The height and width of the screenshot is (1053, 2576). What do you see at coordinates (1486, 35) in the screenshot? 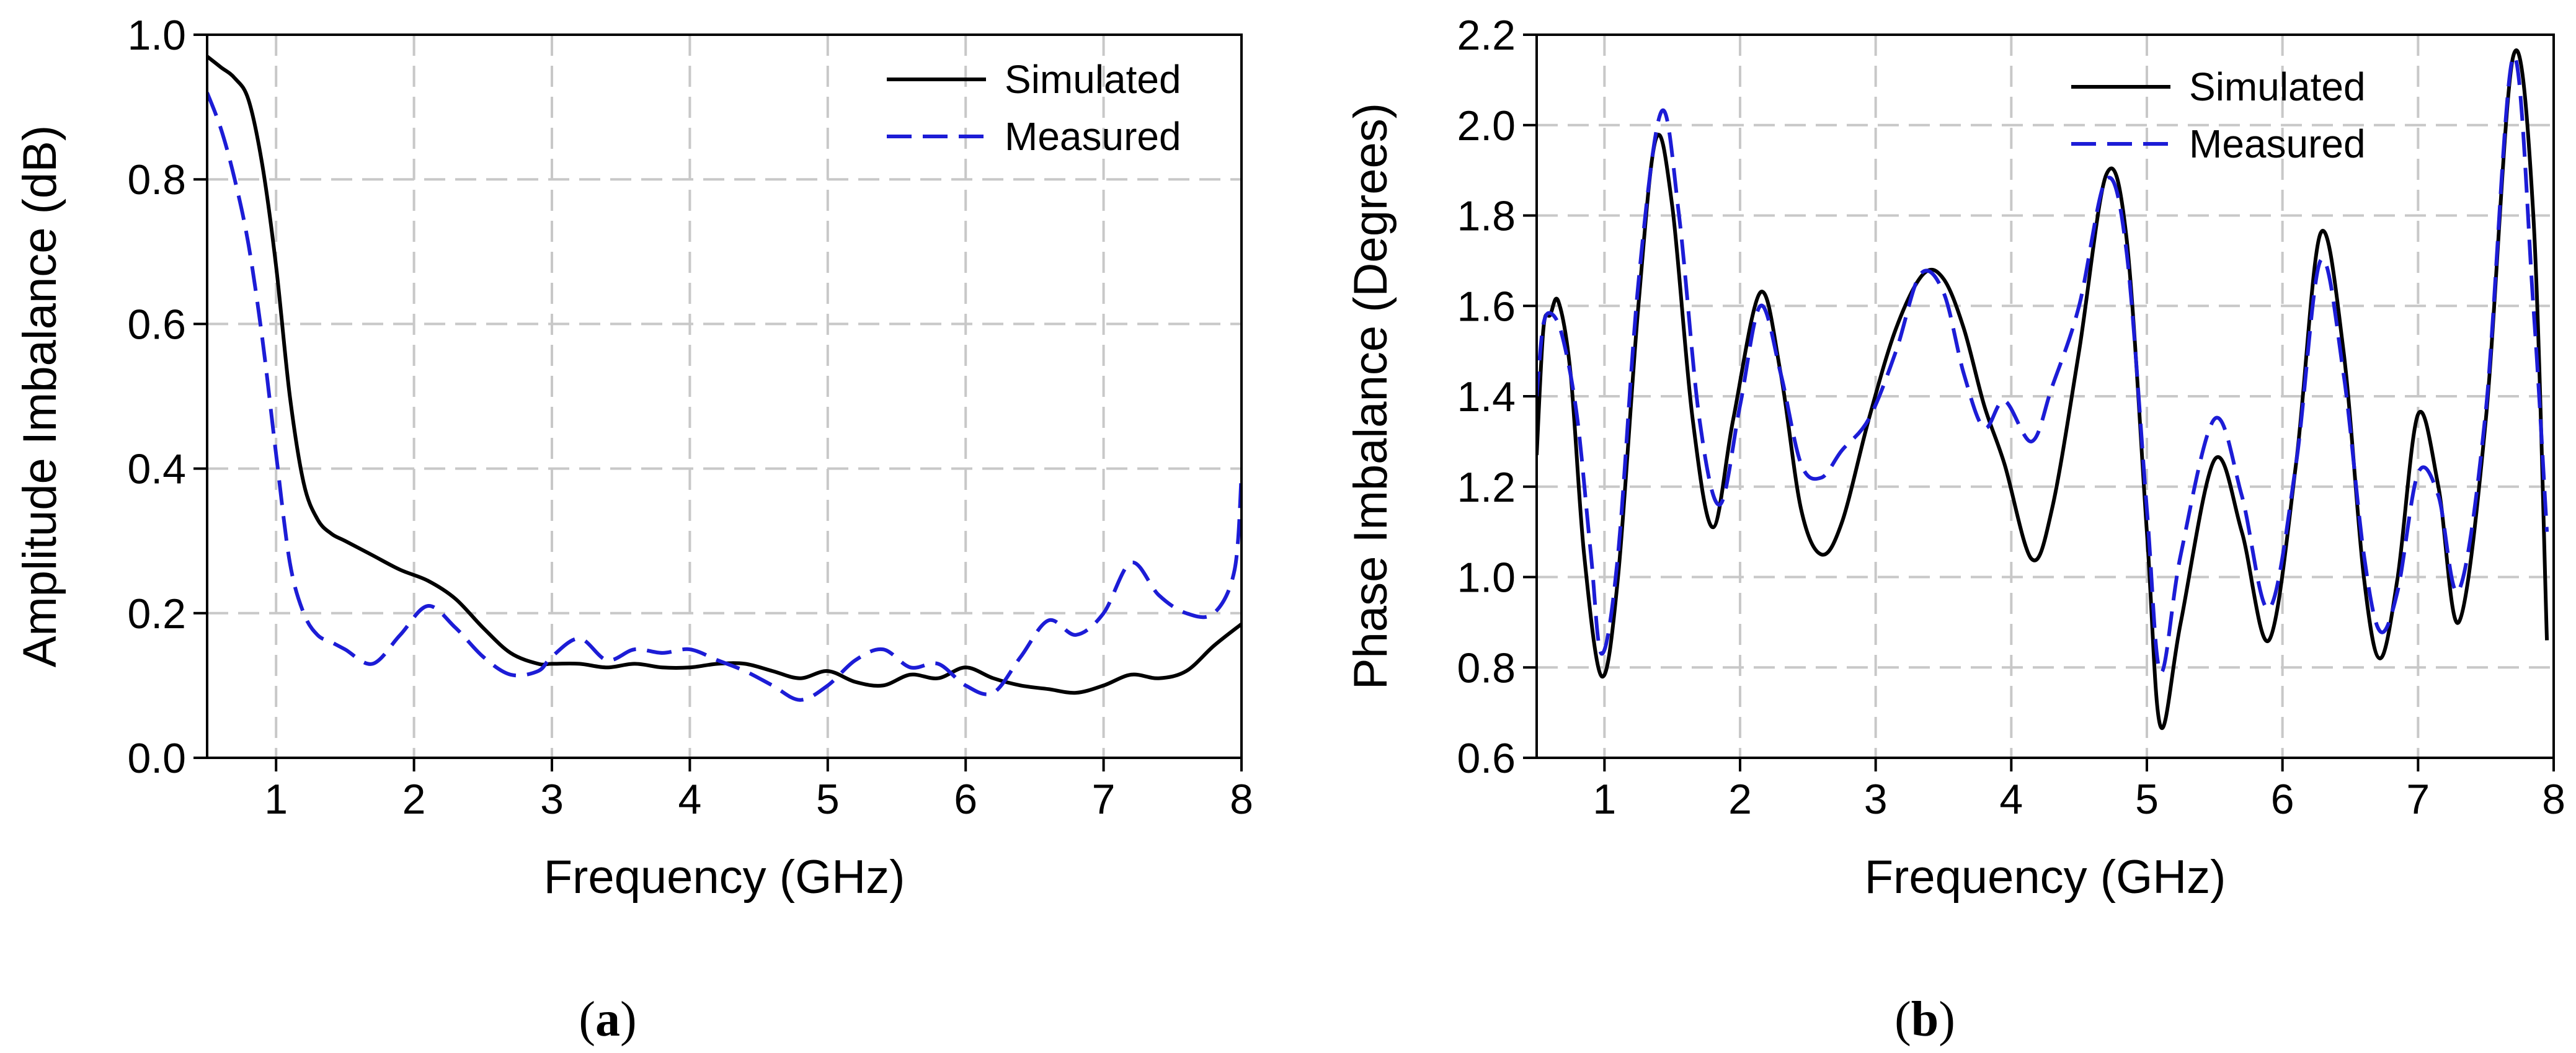
I see `y-tick-label: 2.2` at bounding box center [1486, 35].